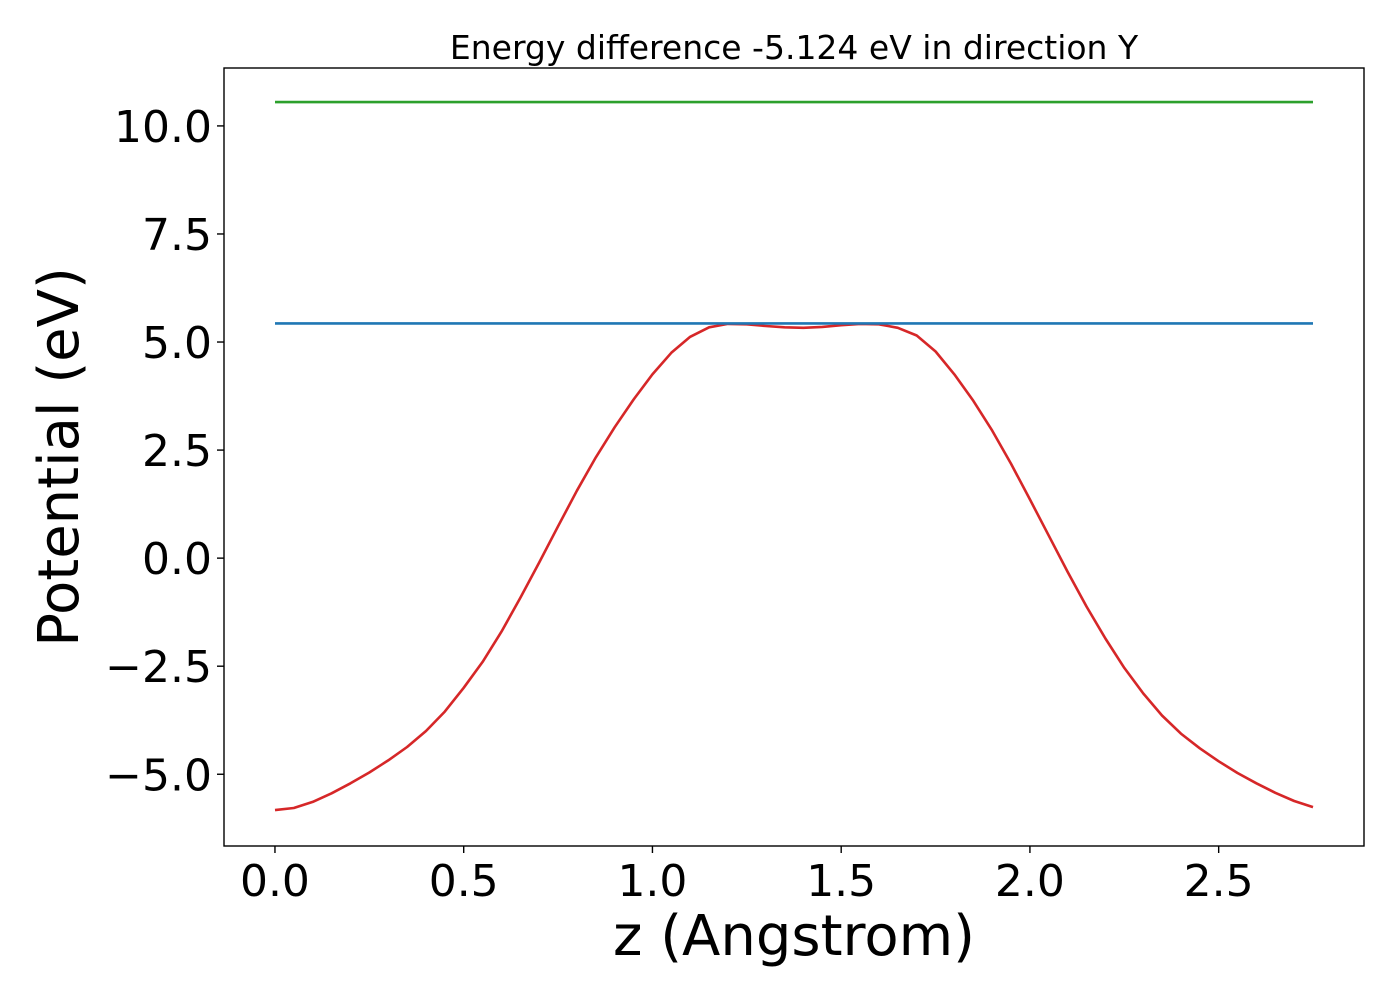 The width and height of the screenshot is (1400, 1000). I want to click on x-tick-label: 1.5, so click(841, 881).